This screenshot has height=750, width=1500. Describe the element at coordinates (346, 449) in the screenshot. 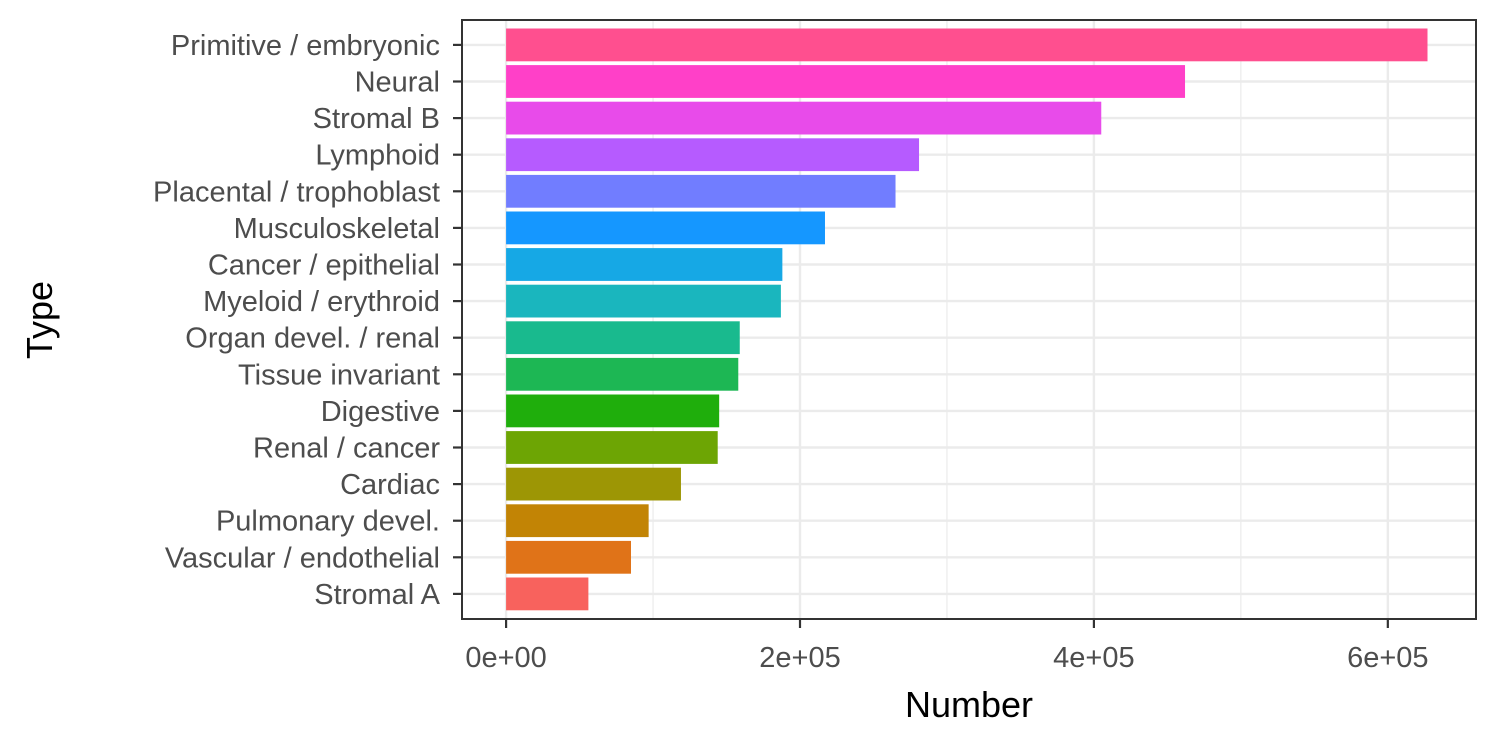

I see `y-tick-label: Renal / cancer` at that location.